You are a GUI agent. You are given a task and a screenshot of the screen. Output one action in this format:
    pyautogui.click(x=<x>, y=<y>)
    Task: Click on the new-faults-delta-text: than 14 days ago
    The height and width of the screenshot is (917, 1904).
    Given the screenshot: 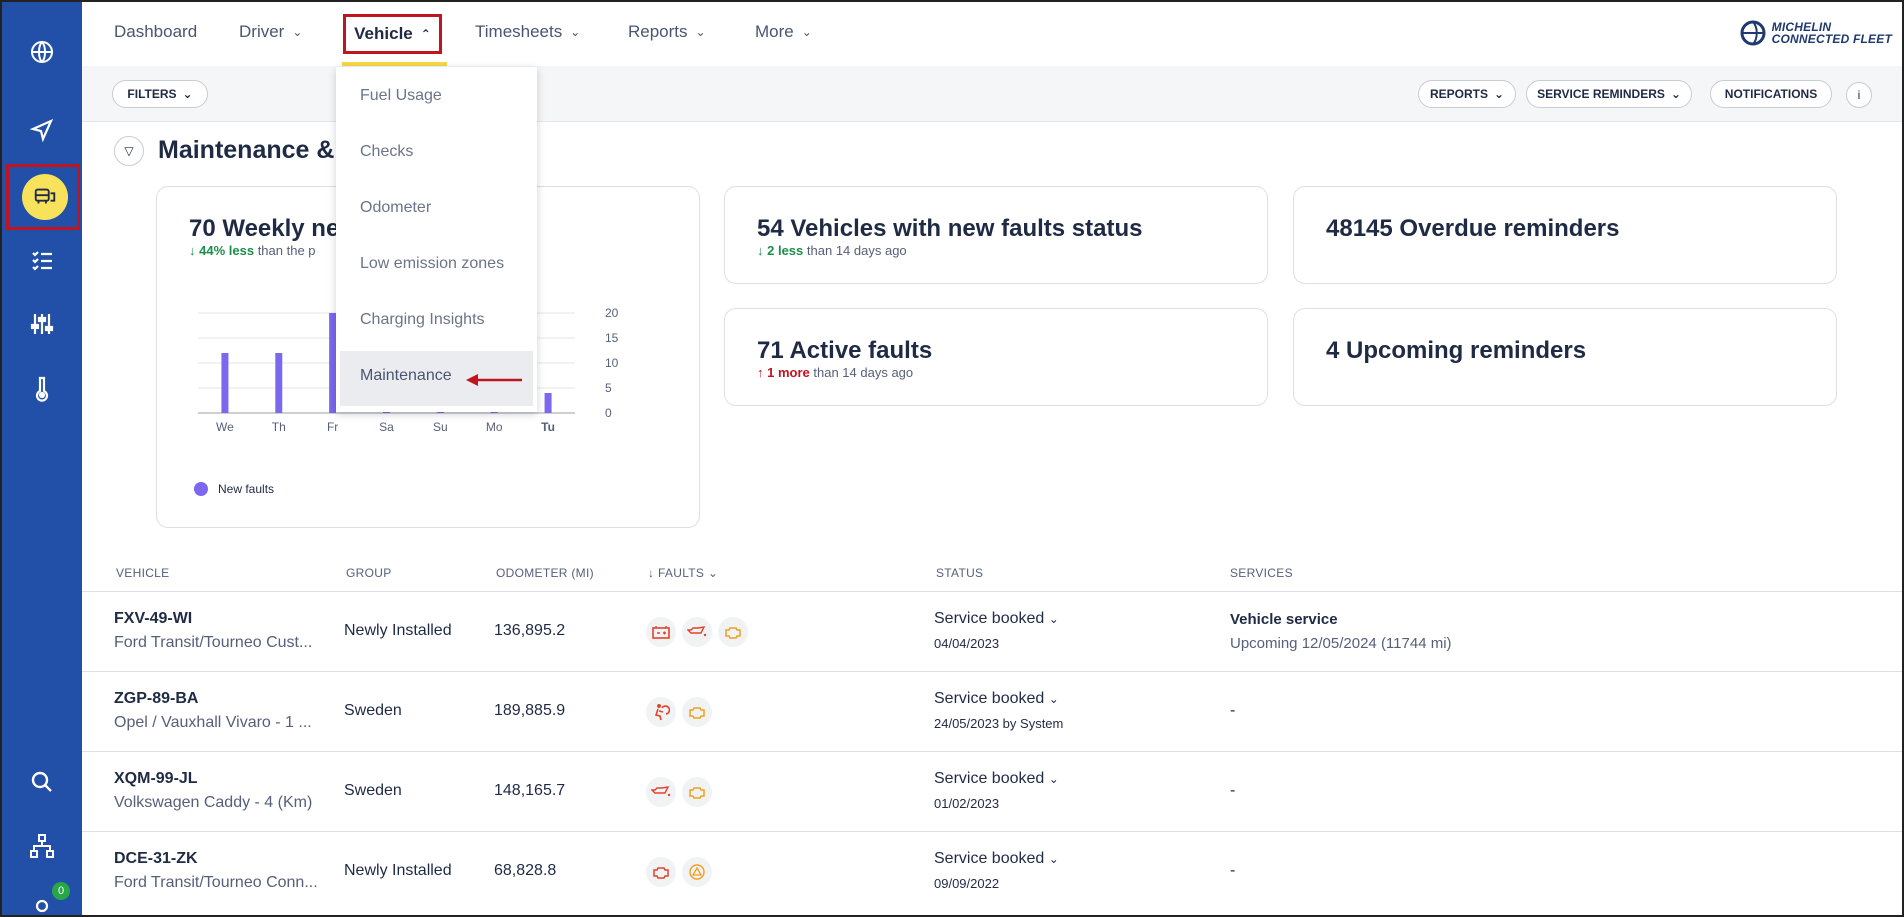 What is the action you would take?
    pyautogui.click(x=856, y=250)
    